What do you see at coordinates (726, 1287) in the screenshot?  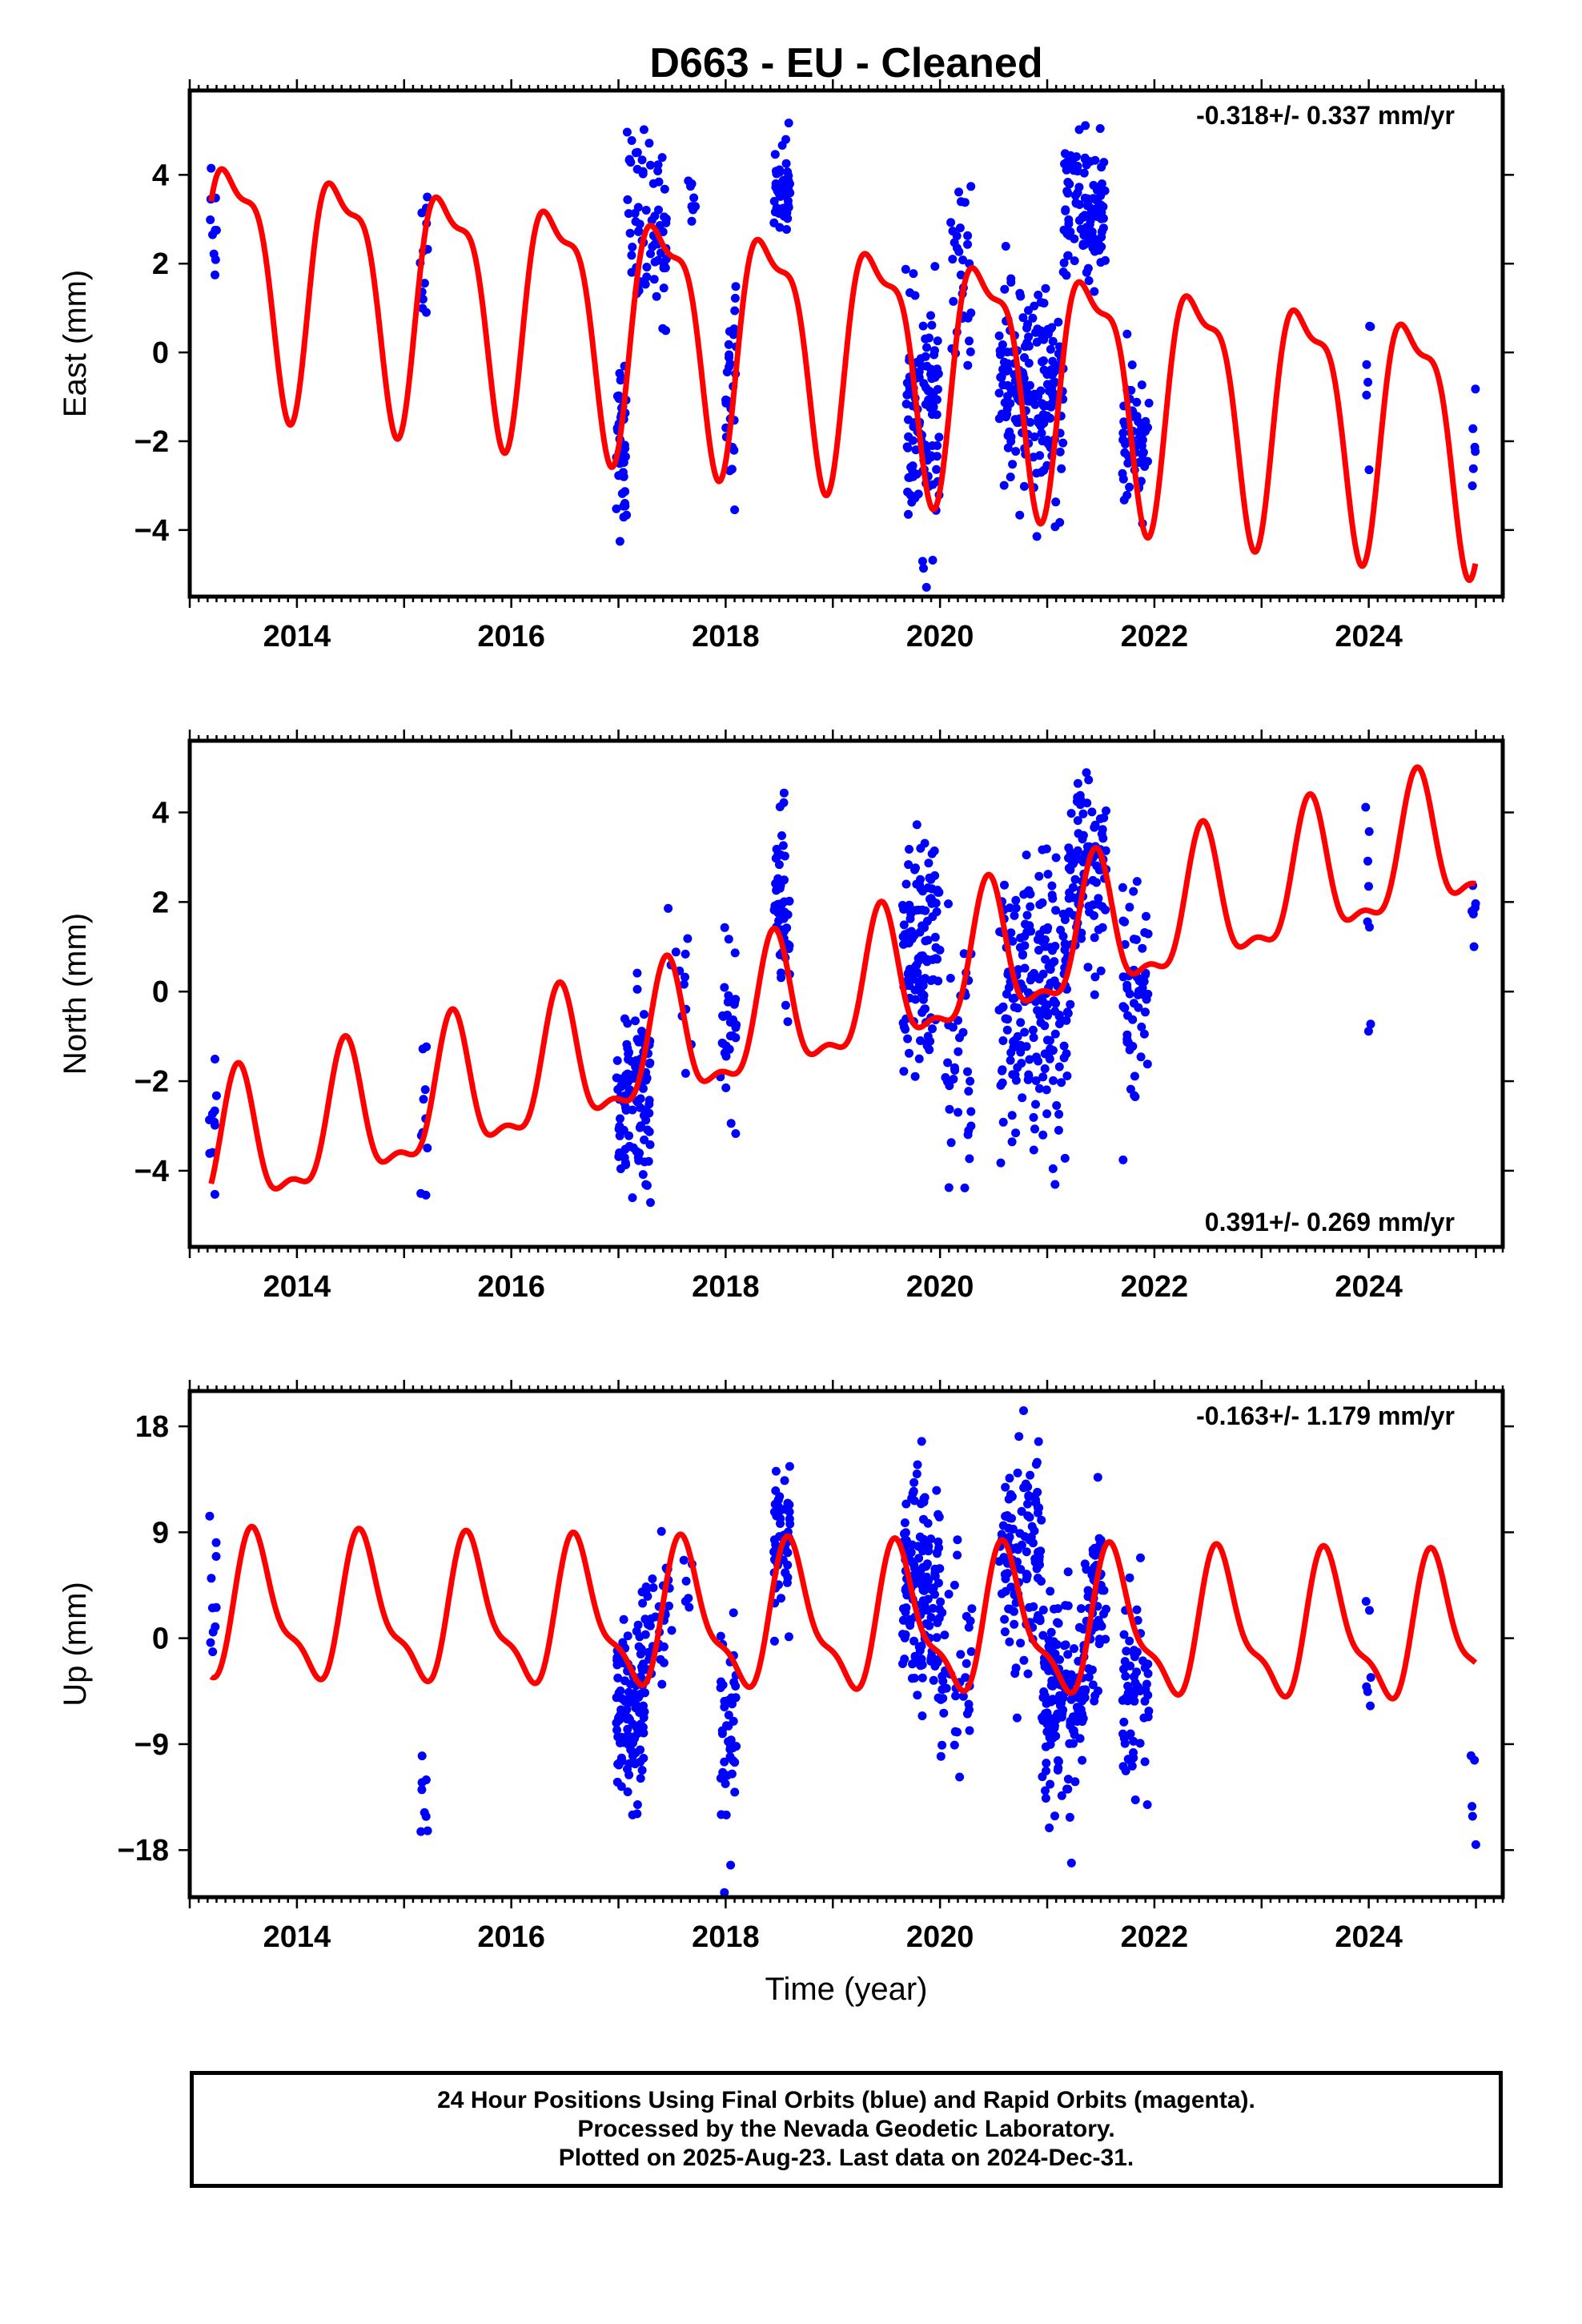 I see `x-tick-label: 2018` at bounding box center [726, 1287].